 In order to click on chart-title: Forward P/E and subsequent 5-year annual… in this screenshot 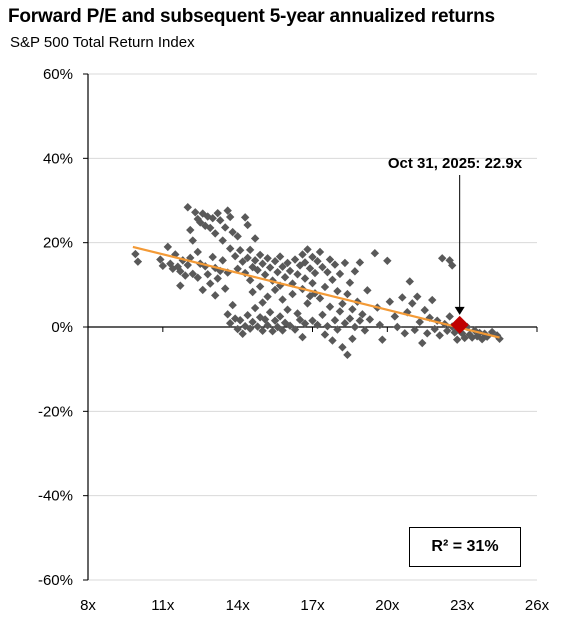, I will do `click(251, 16)`.